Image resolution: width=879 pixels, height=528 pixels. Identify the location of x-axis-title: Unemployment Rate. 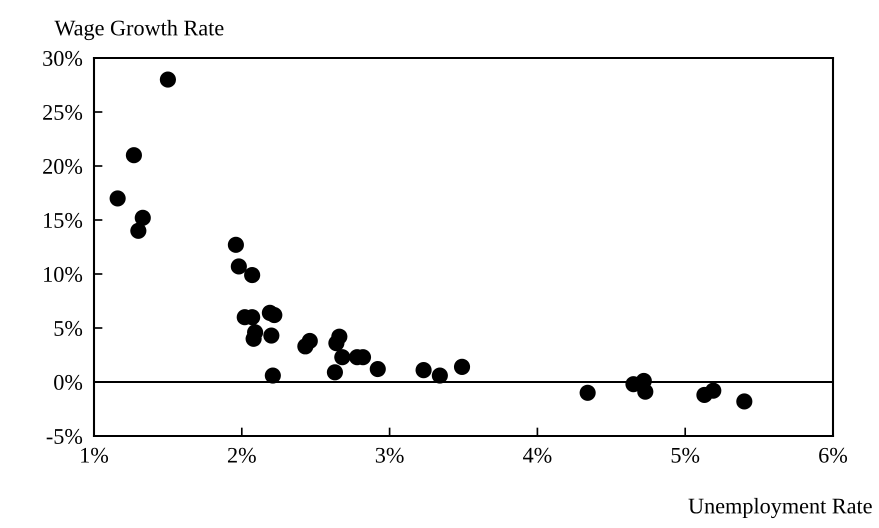
(780, 508).